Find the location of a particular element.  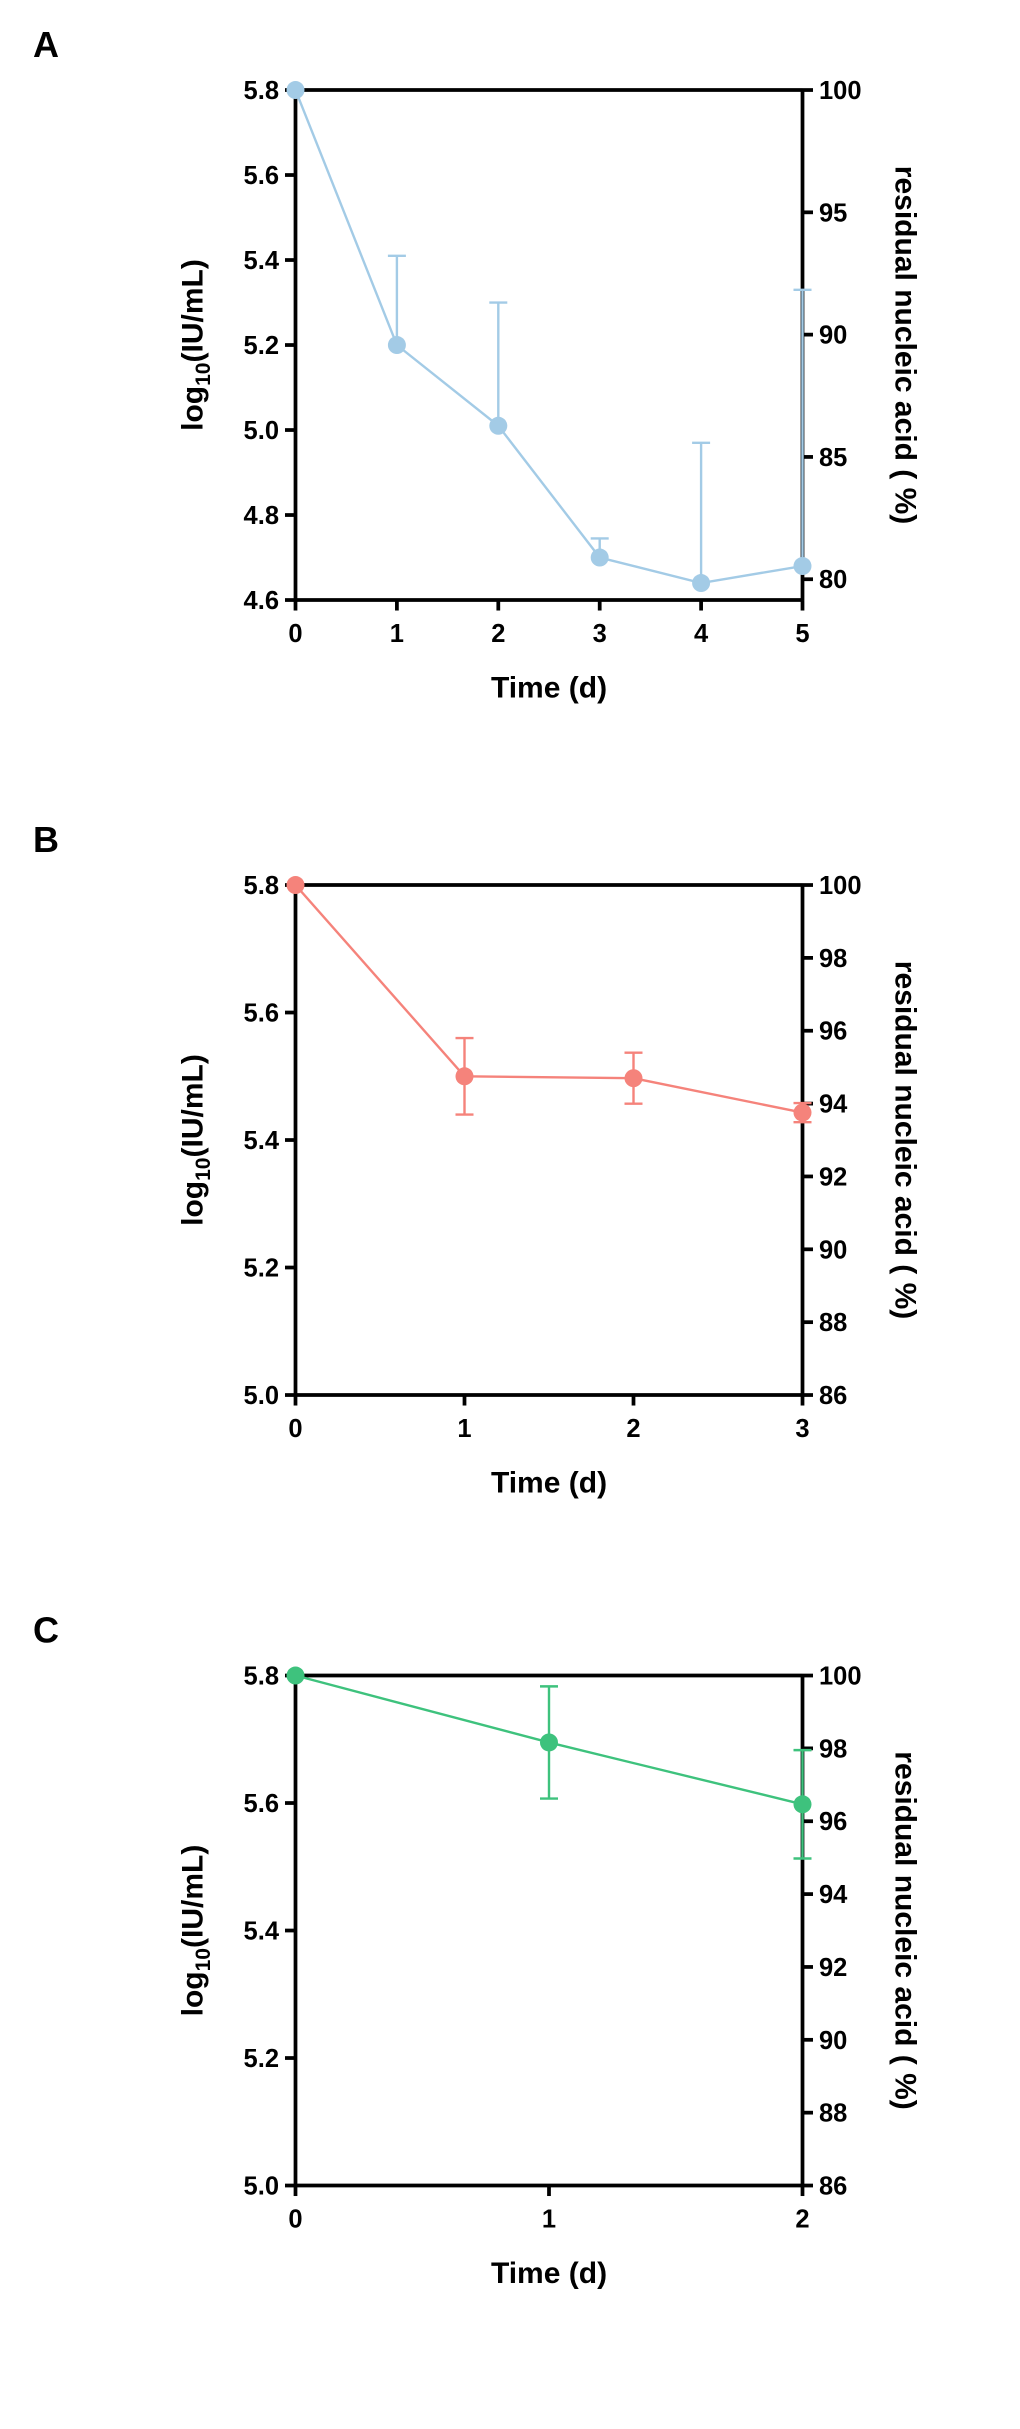

y-tick-label: 4.6 is located at coordinates (261, 601).